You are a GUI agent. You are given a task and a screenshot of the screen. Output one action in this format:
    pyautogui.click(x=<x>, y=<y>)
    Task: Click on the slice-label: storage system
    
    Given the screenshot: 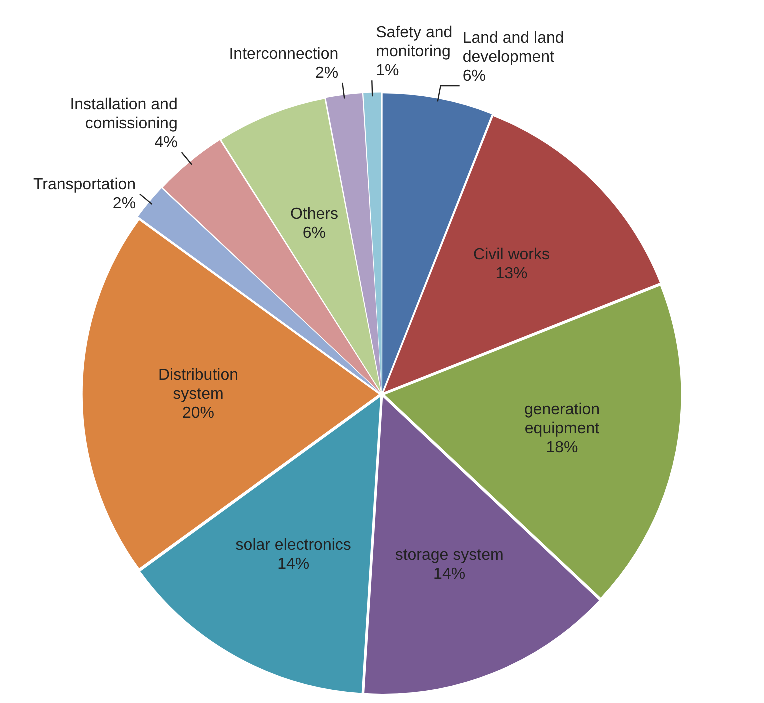 What is the action you would take?
    pyautogui.click(x=449, y=555)
    